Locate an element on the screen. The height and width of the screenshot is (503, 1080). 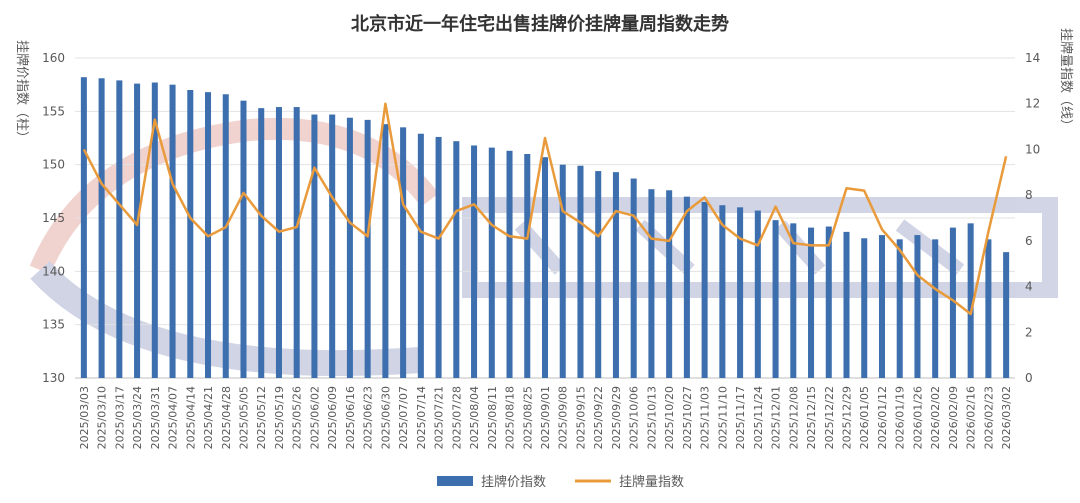
x-tick-label: 2025/08/04 is located at coordinates (474, 417).